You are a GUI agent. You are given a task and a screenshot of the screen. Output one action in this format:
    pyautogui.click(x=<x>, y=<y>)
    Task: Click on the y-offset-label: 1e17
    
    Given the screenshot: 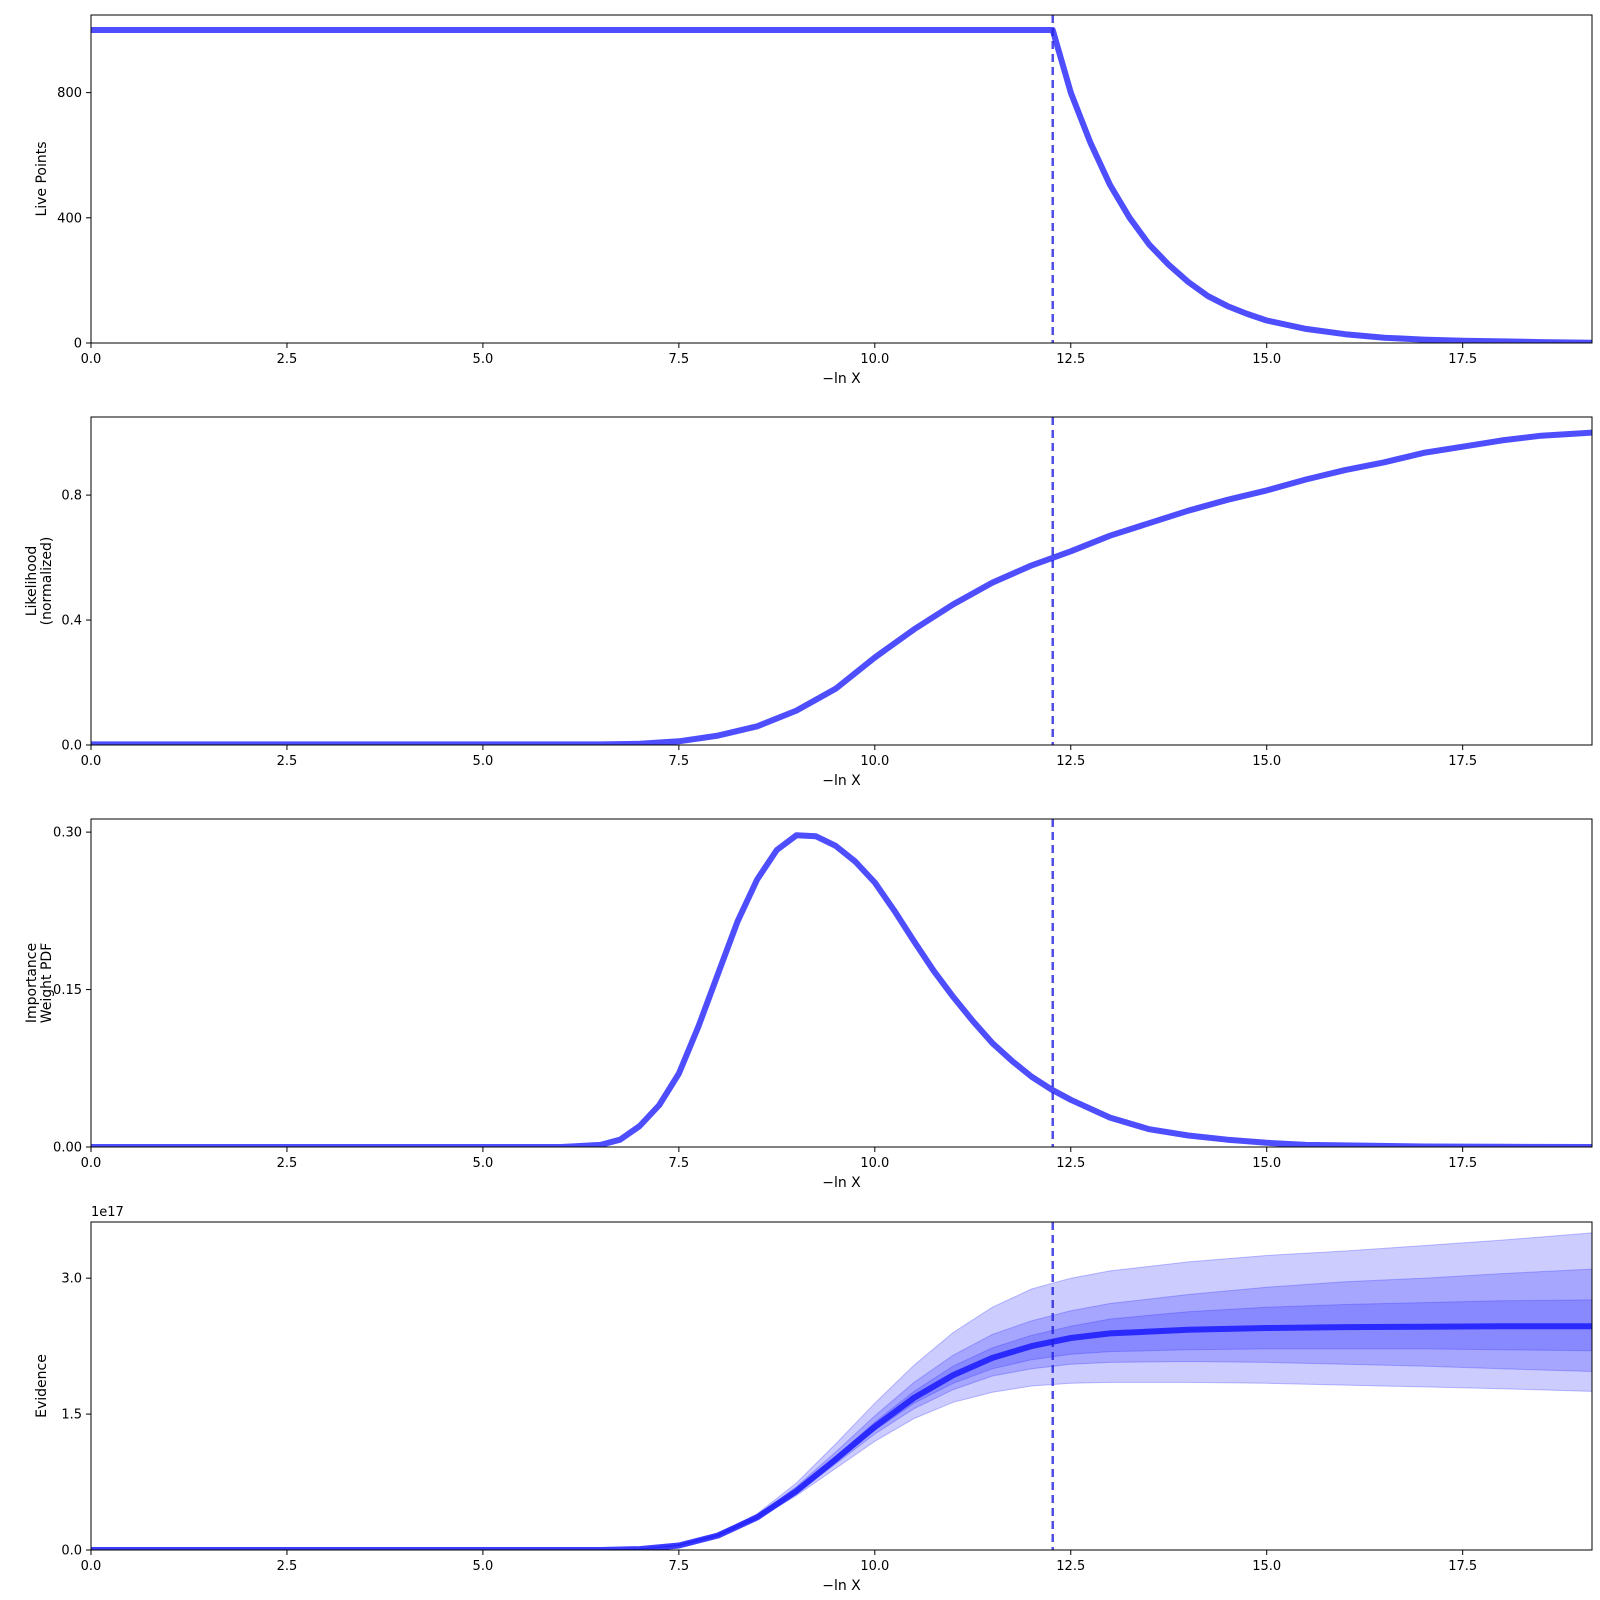 What is the action you would take?
    pyautogui.click(x=107, y=1212)
    